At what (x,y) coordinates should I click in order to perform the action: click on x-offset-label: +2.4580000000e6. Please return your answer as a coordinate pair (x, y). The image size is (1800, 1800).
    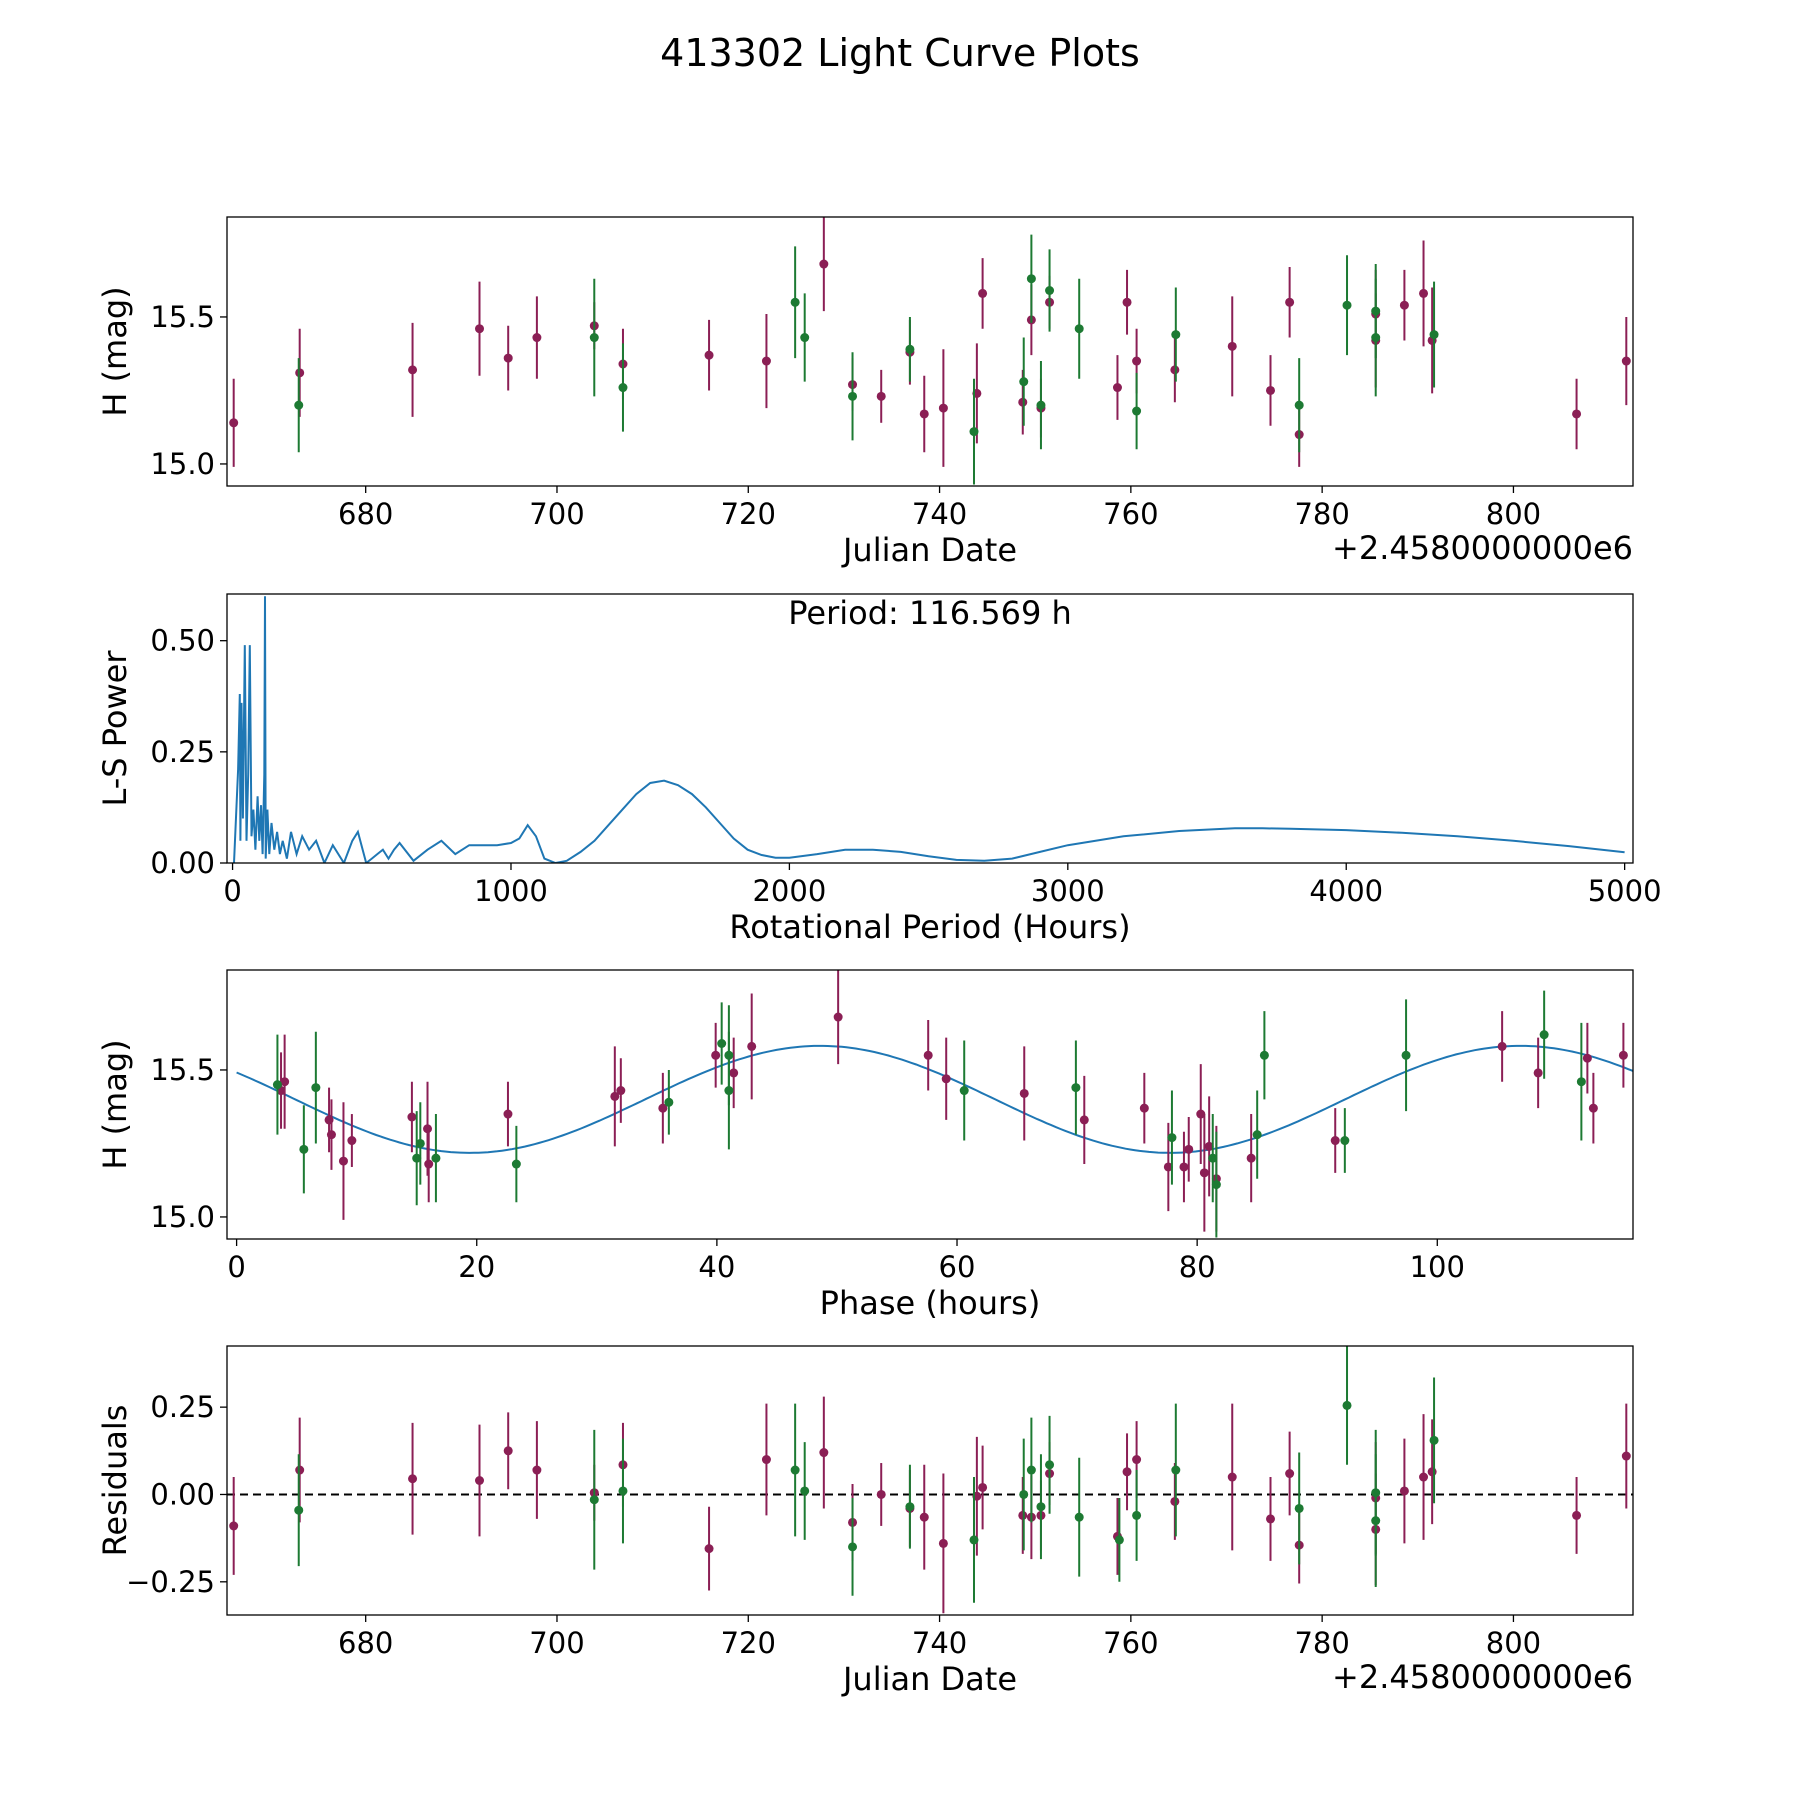
    Looking at the image, I should click on (1482, 1677).